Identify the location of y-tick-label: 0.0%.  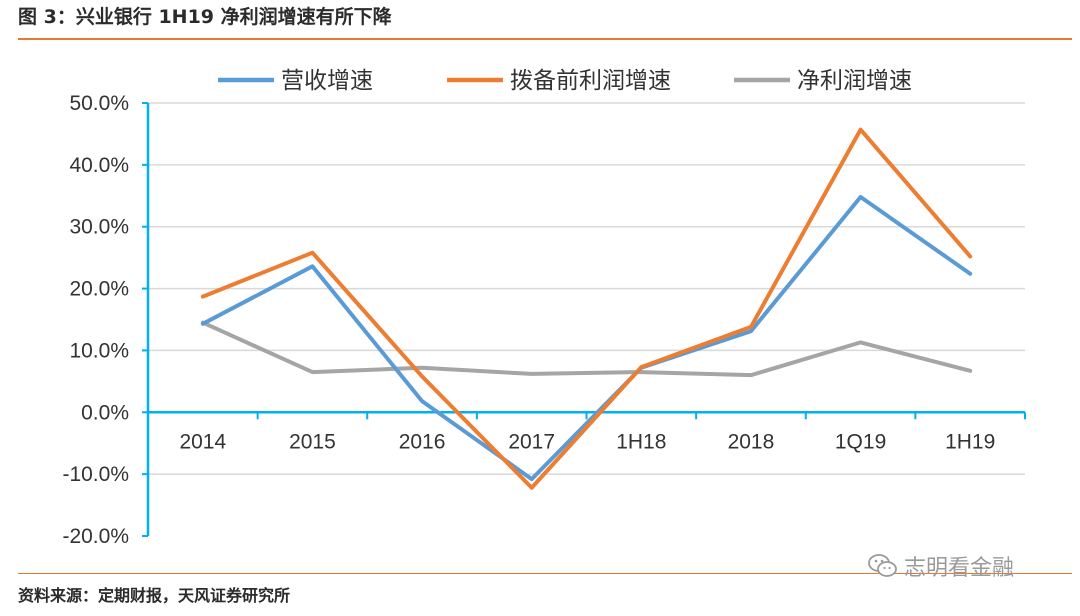
(105, 412).